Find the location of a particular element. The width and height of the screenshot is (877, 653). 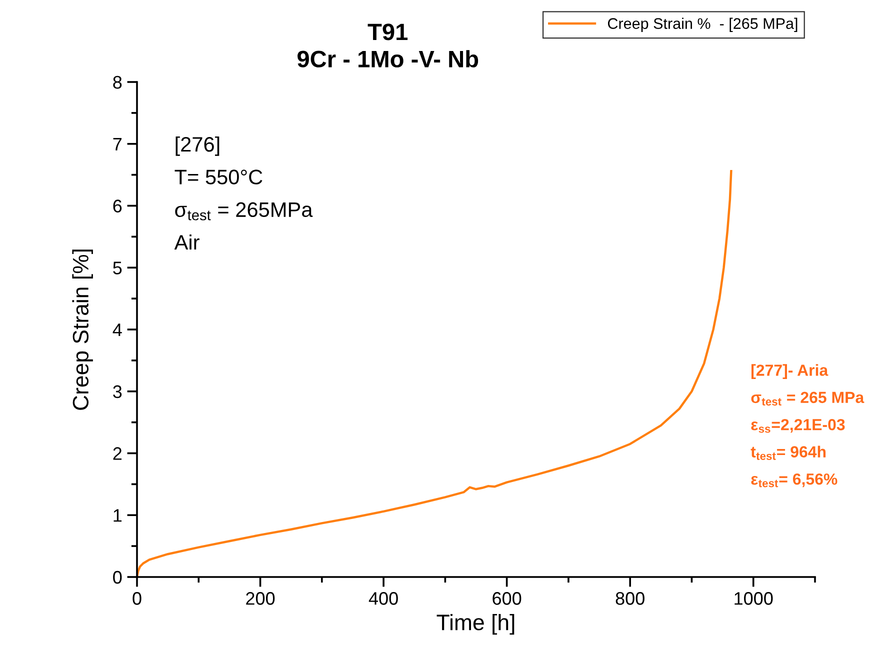

x-tick-label: 0 is located at coordinates (137, 598).